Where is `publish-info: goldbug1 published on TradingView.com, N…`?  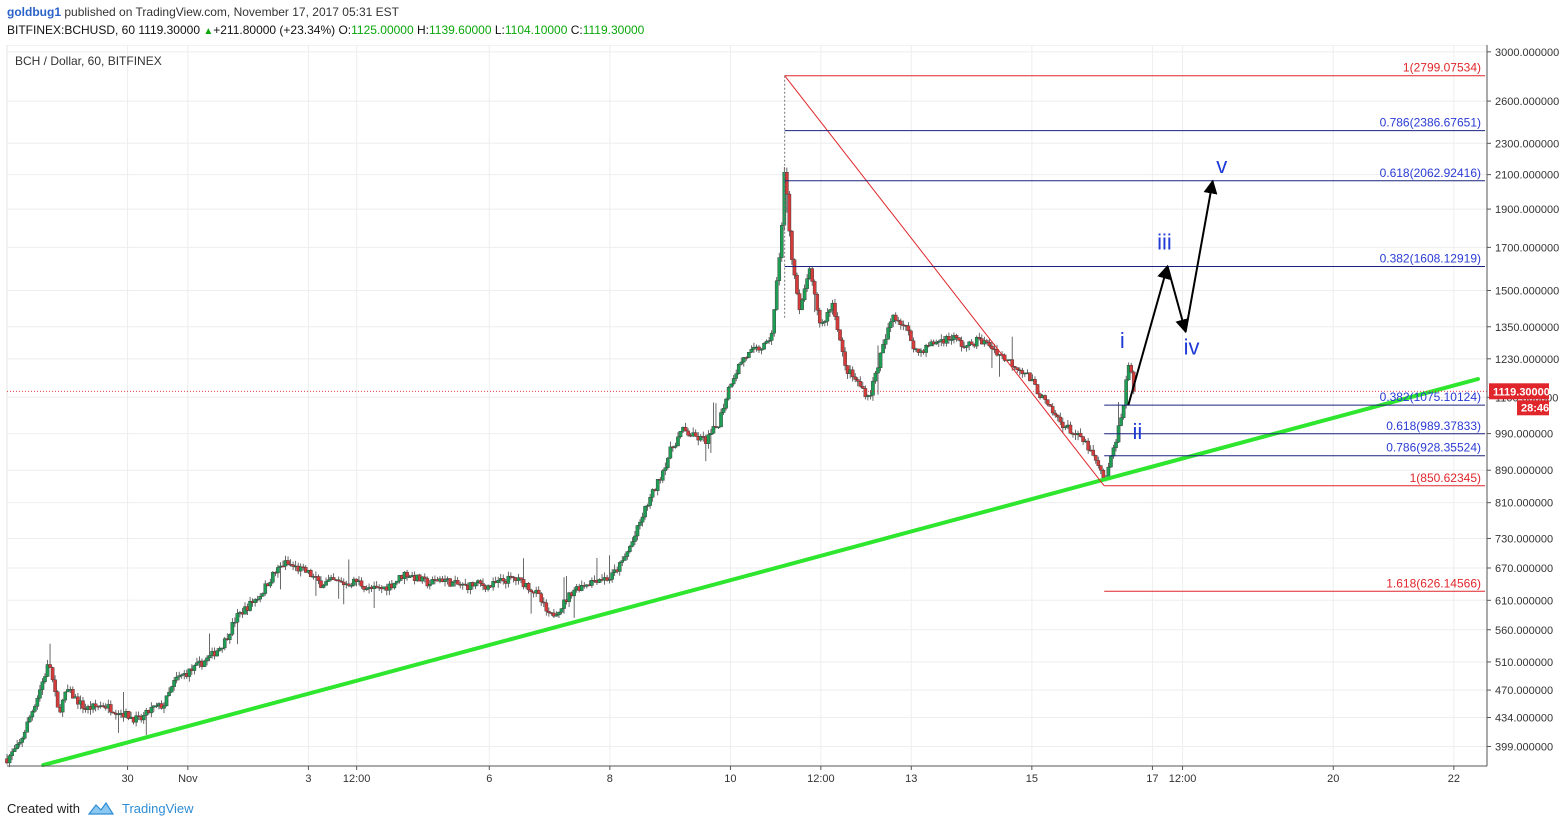 publish-info: goldbug1 published on TradingView.com, N… is located at coordinates (203, 12).